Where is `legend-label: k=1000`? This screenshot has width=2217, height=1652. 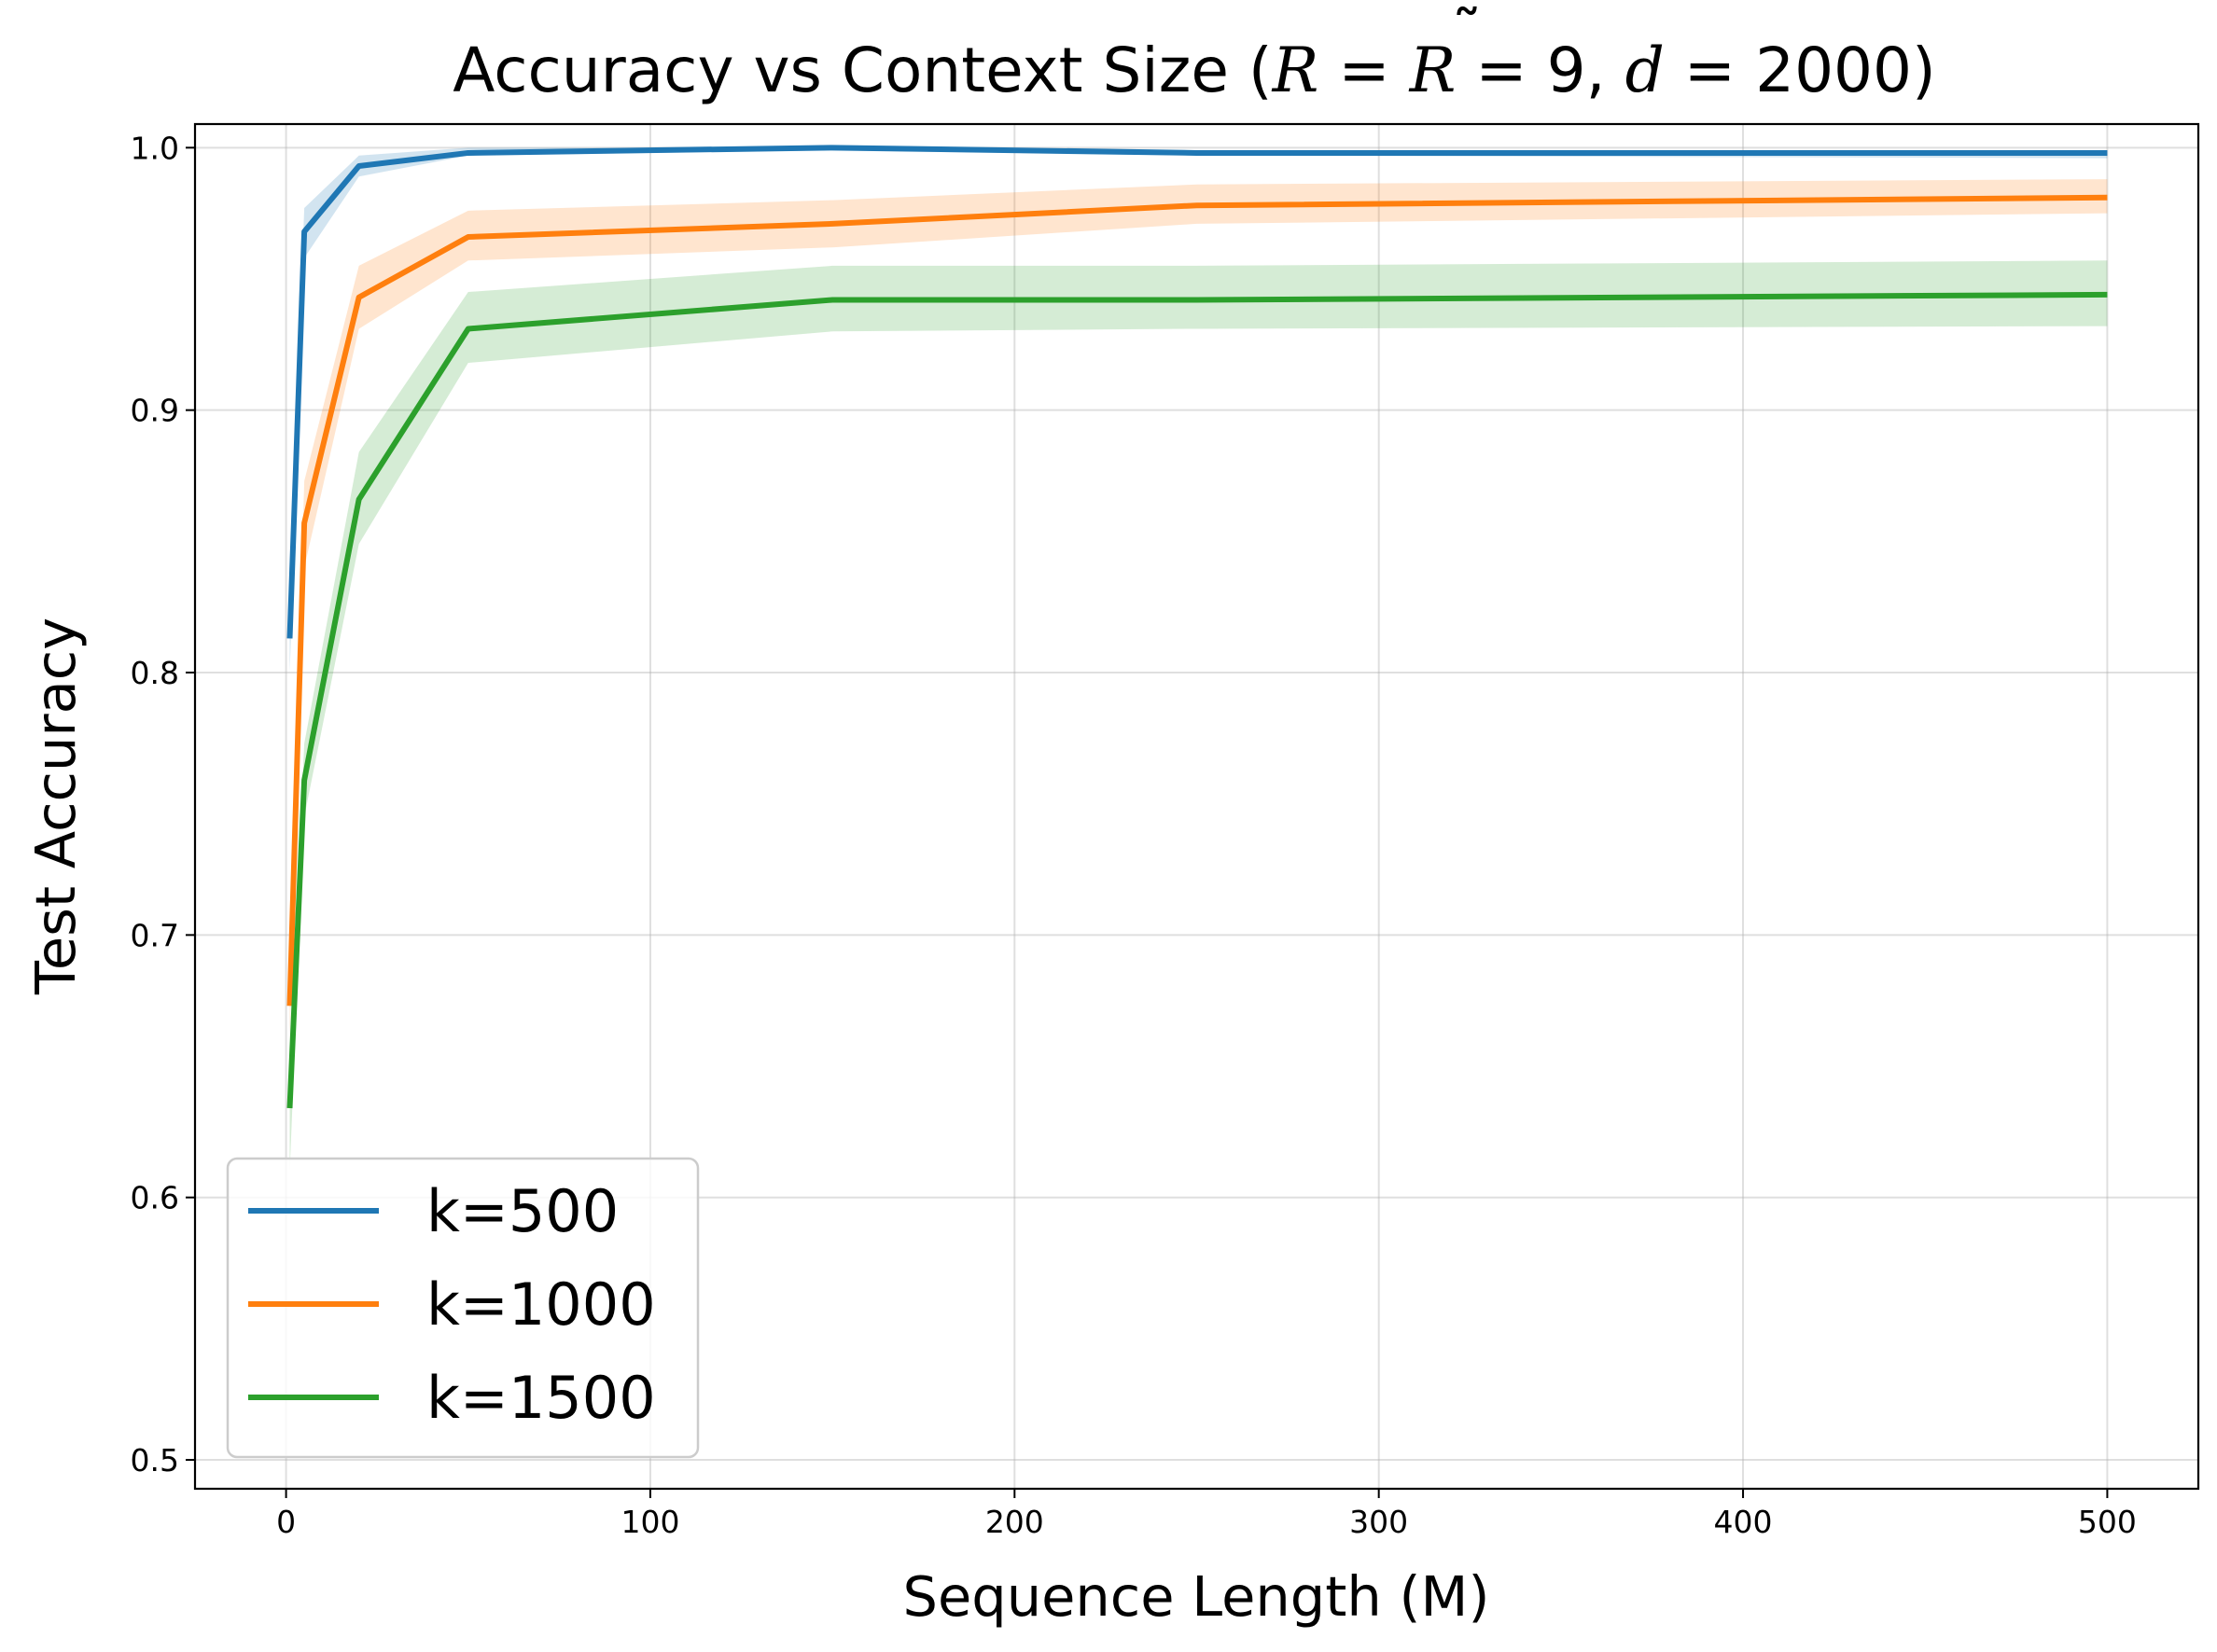
legend-label: k=1000 is located at coordinates (541, 1305).